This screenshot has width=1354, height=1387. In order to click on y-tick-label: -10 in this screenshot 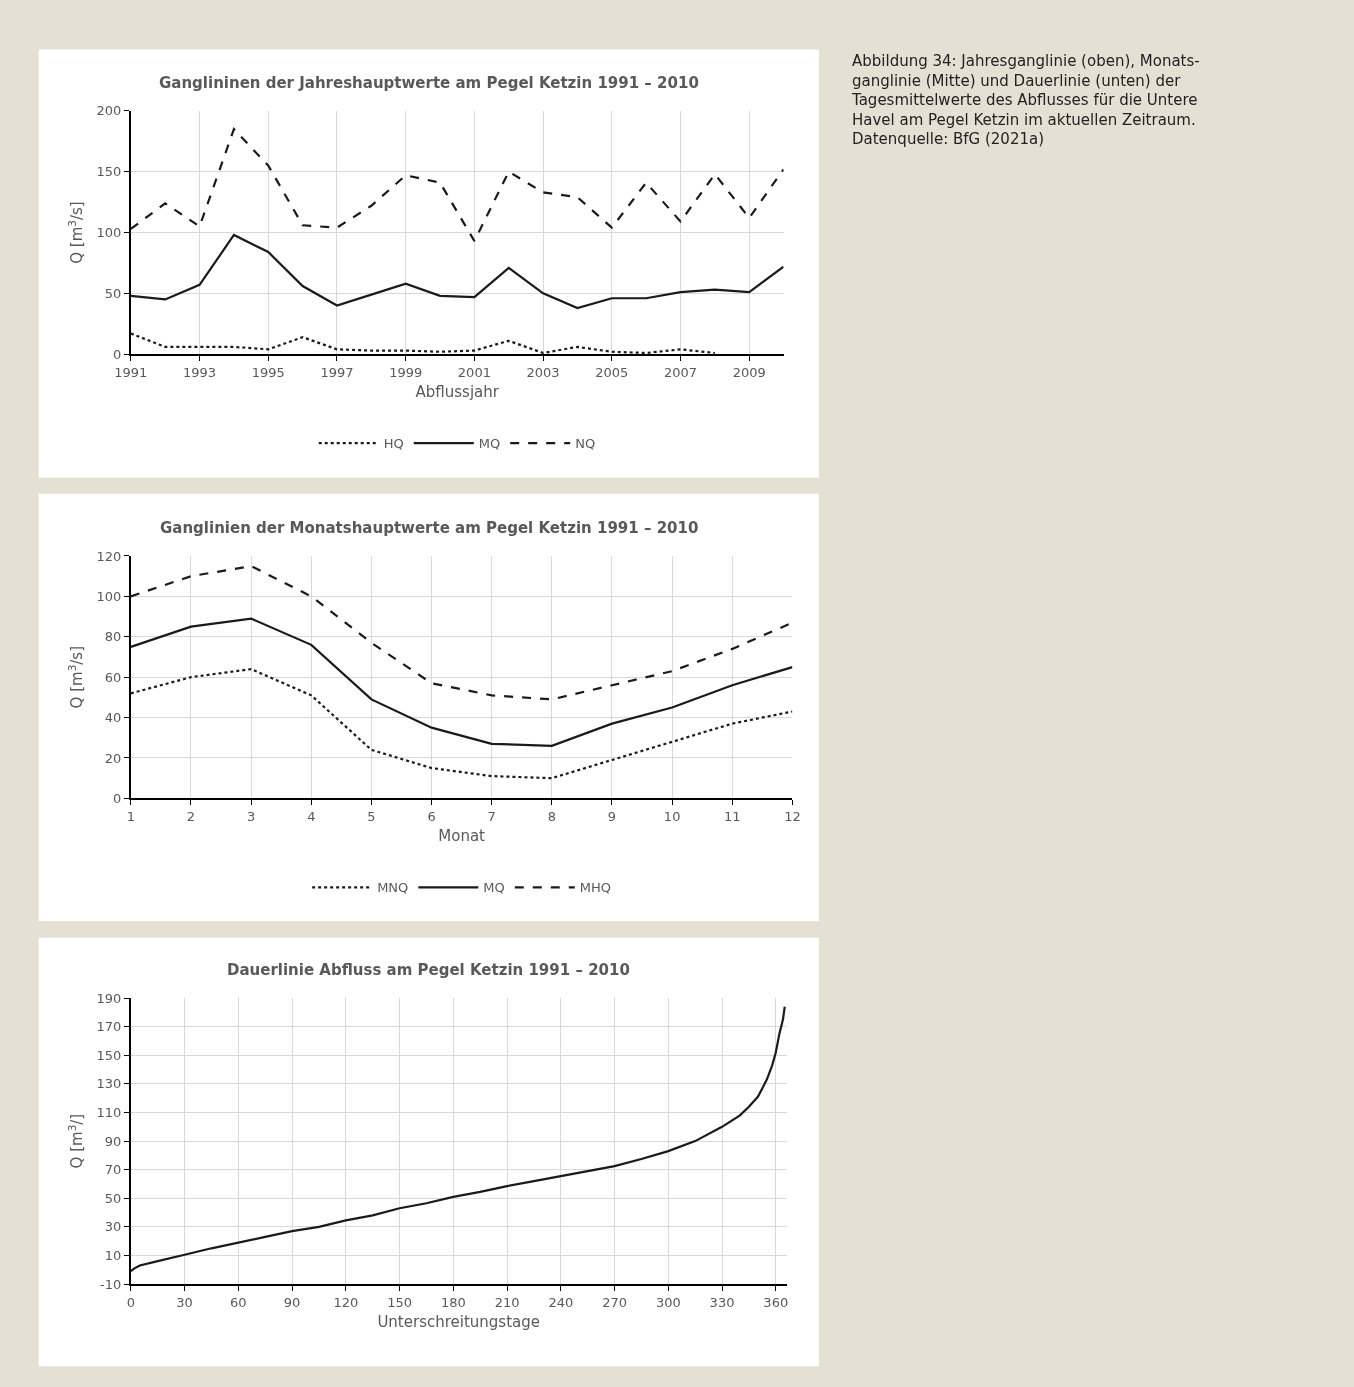, I will do `click(111, 1284)`.